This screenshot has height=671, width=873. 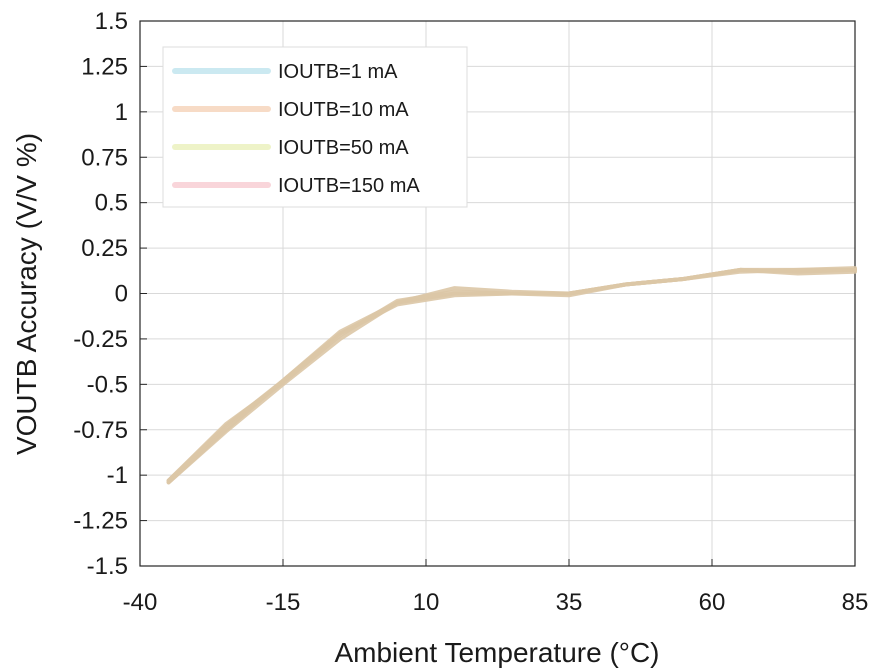 What do you see at coordinates (111, 203) in the screenshot?
I see `y-tick-label: 0.5` at bounding box center [111, 203].